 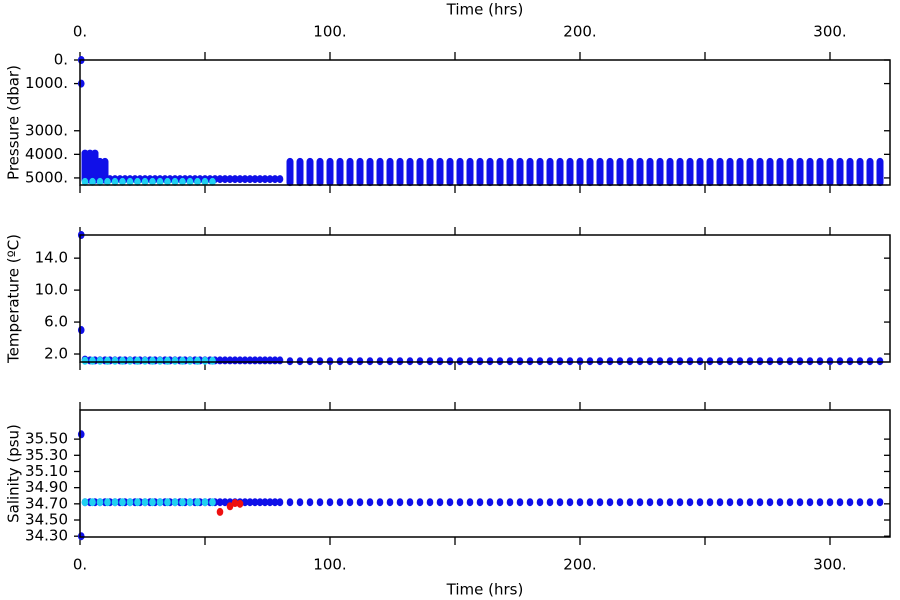 I want to click on y-tick-label: 34.70, so click(x=46, y=503).